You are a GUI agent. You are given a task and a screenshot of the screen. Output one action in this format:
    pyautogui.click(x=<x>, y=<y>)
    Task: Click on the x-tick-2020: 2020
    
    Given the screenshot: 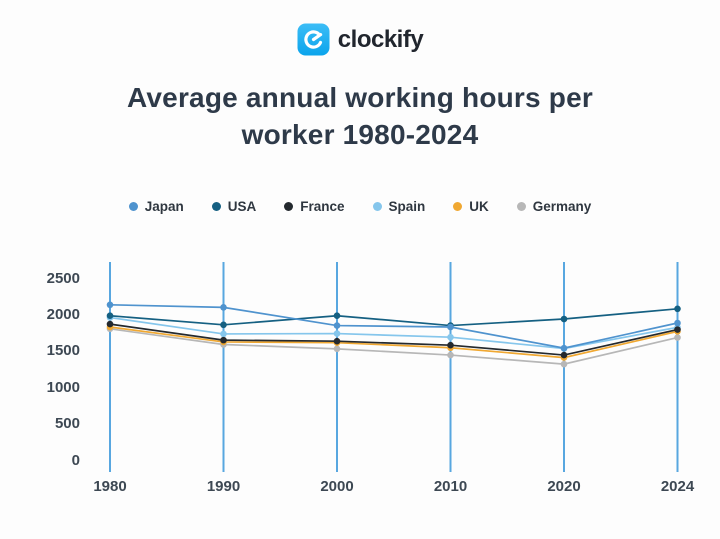 What is the action you would take?
    pyautogui.click(x=564, y=486)
    